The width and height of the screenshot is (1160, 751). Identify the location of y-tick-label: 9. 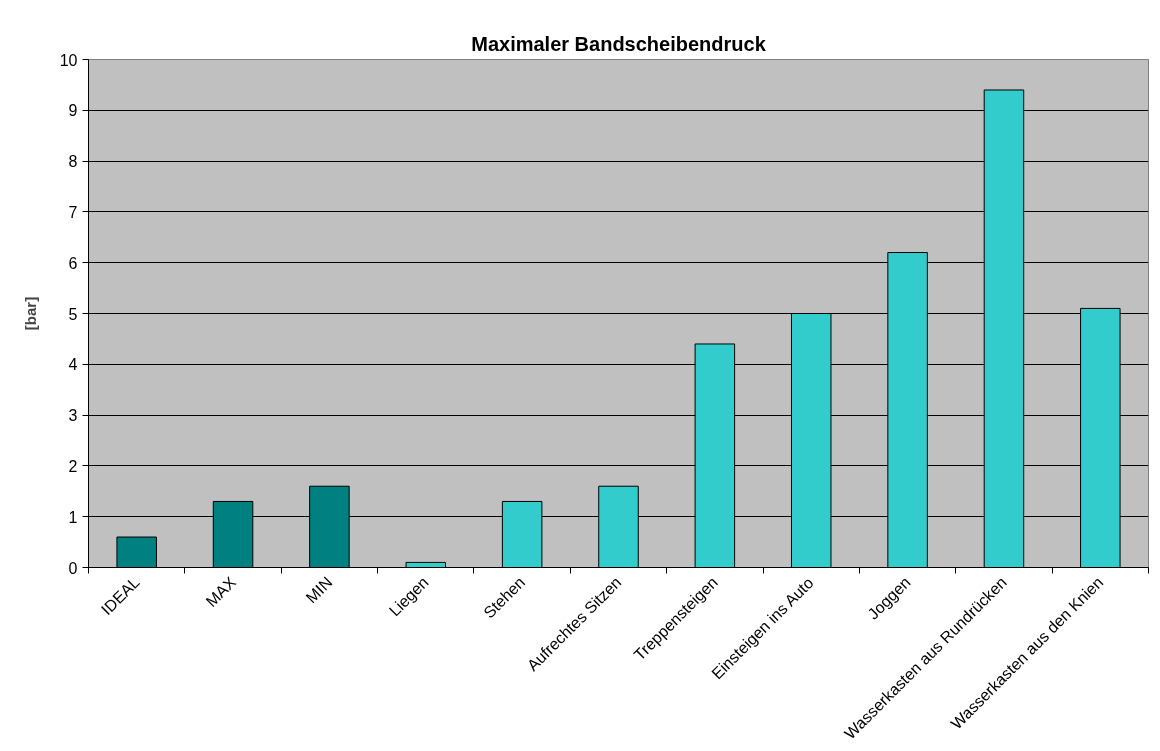
(73, 111).